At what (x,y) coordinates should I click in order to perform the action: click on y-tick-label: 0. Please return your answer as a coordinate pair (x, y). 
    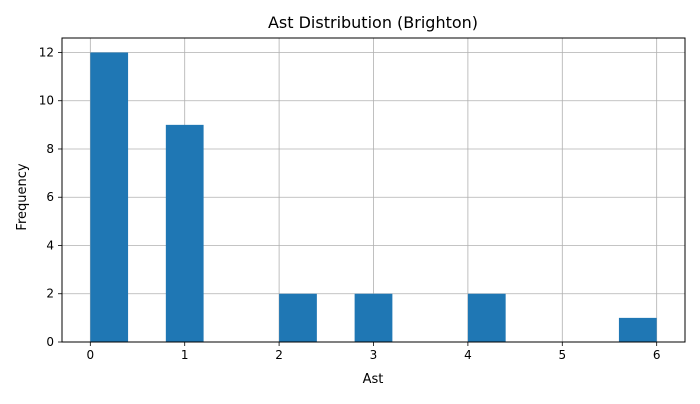
    Looking at the image, I should click on (50, 342).